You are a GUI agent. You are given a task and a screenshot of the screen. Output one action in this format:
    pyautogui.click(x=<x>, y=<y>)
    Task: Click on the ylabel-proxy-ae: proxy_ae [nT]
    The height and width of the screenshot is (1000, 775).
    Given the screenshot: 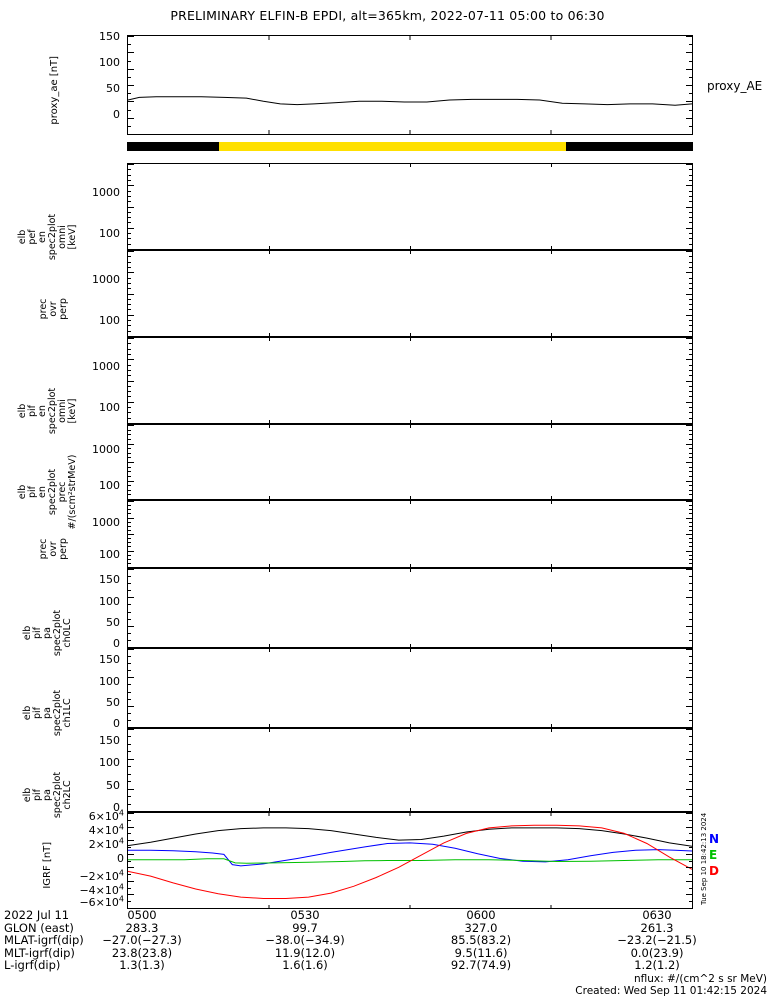 What is the action you would take?
    pyautogui.click(x=54, y=90)
    